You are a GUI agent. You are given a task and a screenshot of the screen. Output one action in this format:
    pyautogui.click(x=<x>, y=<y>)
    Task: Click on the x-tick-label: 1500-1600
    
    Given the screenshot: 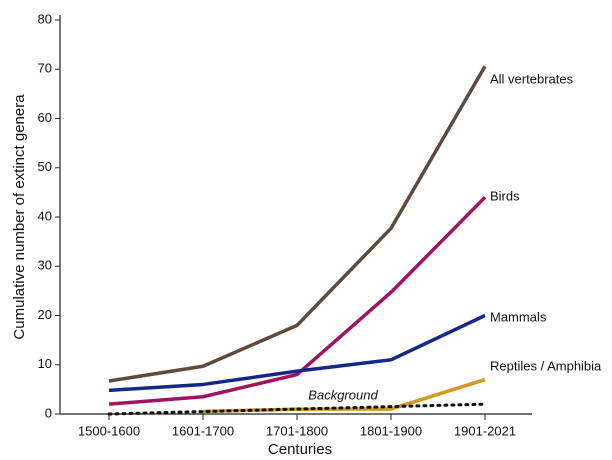 What is the action you would take?
    pyautogui.click(x=109, y=430)
    